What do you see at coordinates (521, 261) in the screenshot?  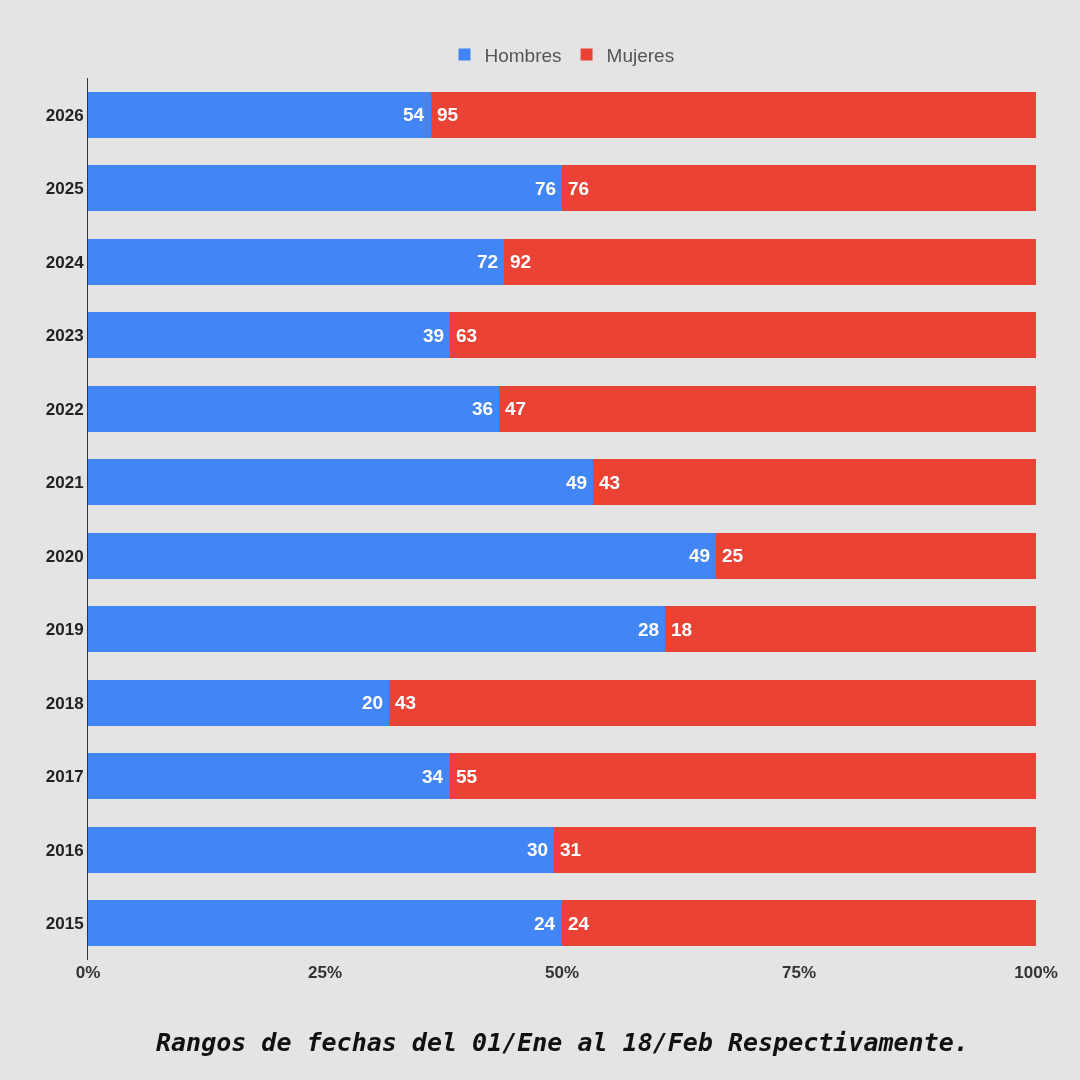 I see `annotation: 92` at bounding box center [521, 261].